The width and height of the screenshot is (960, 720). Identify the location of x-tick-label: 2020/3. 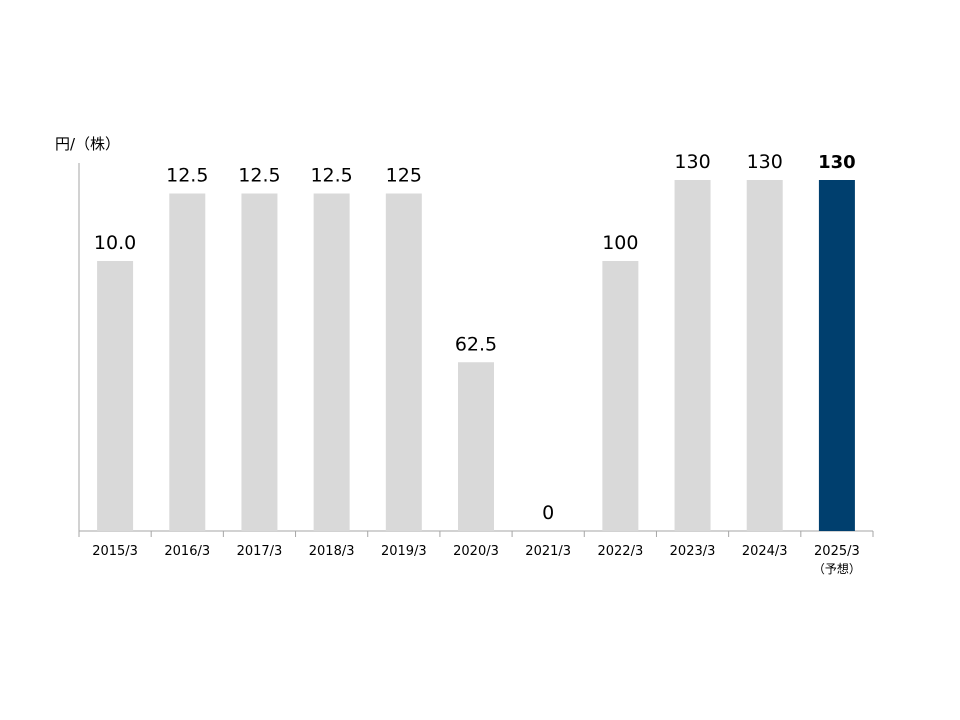
(476, 551).